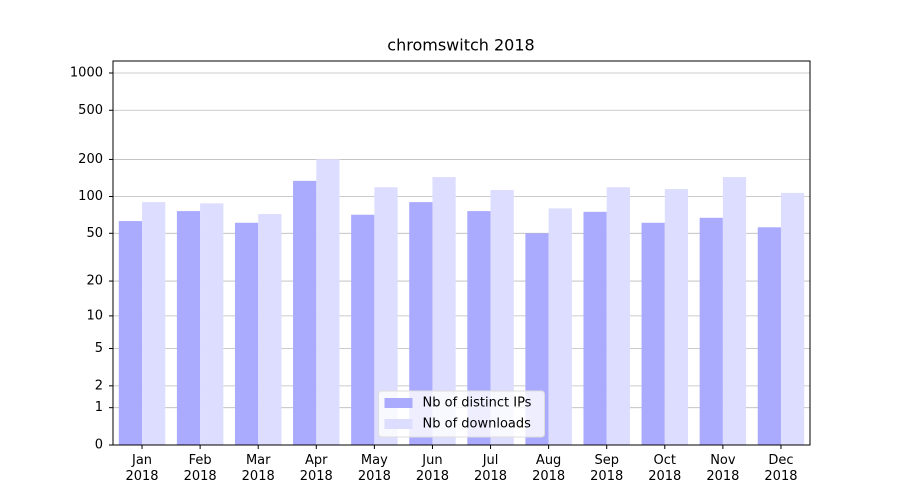 This screenshot has width=900, height=500. I want to click on y-tick-label: 100, so click(90, 196).